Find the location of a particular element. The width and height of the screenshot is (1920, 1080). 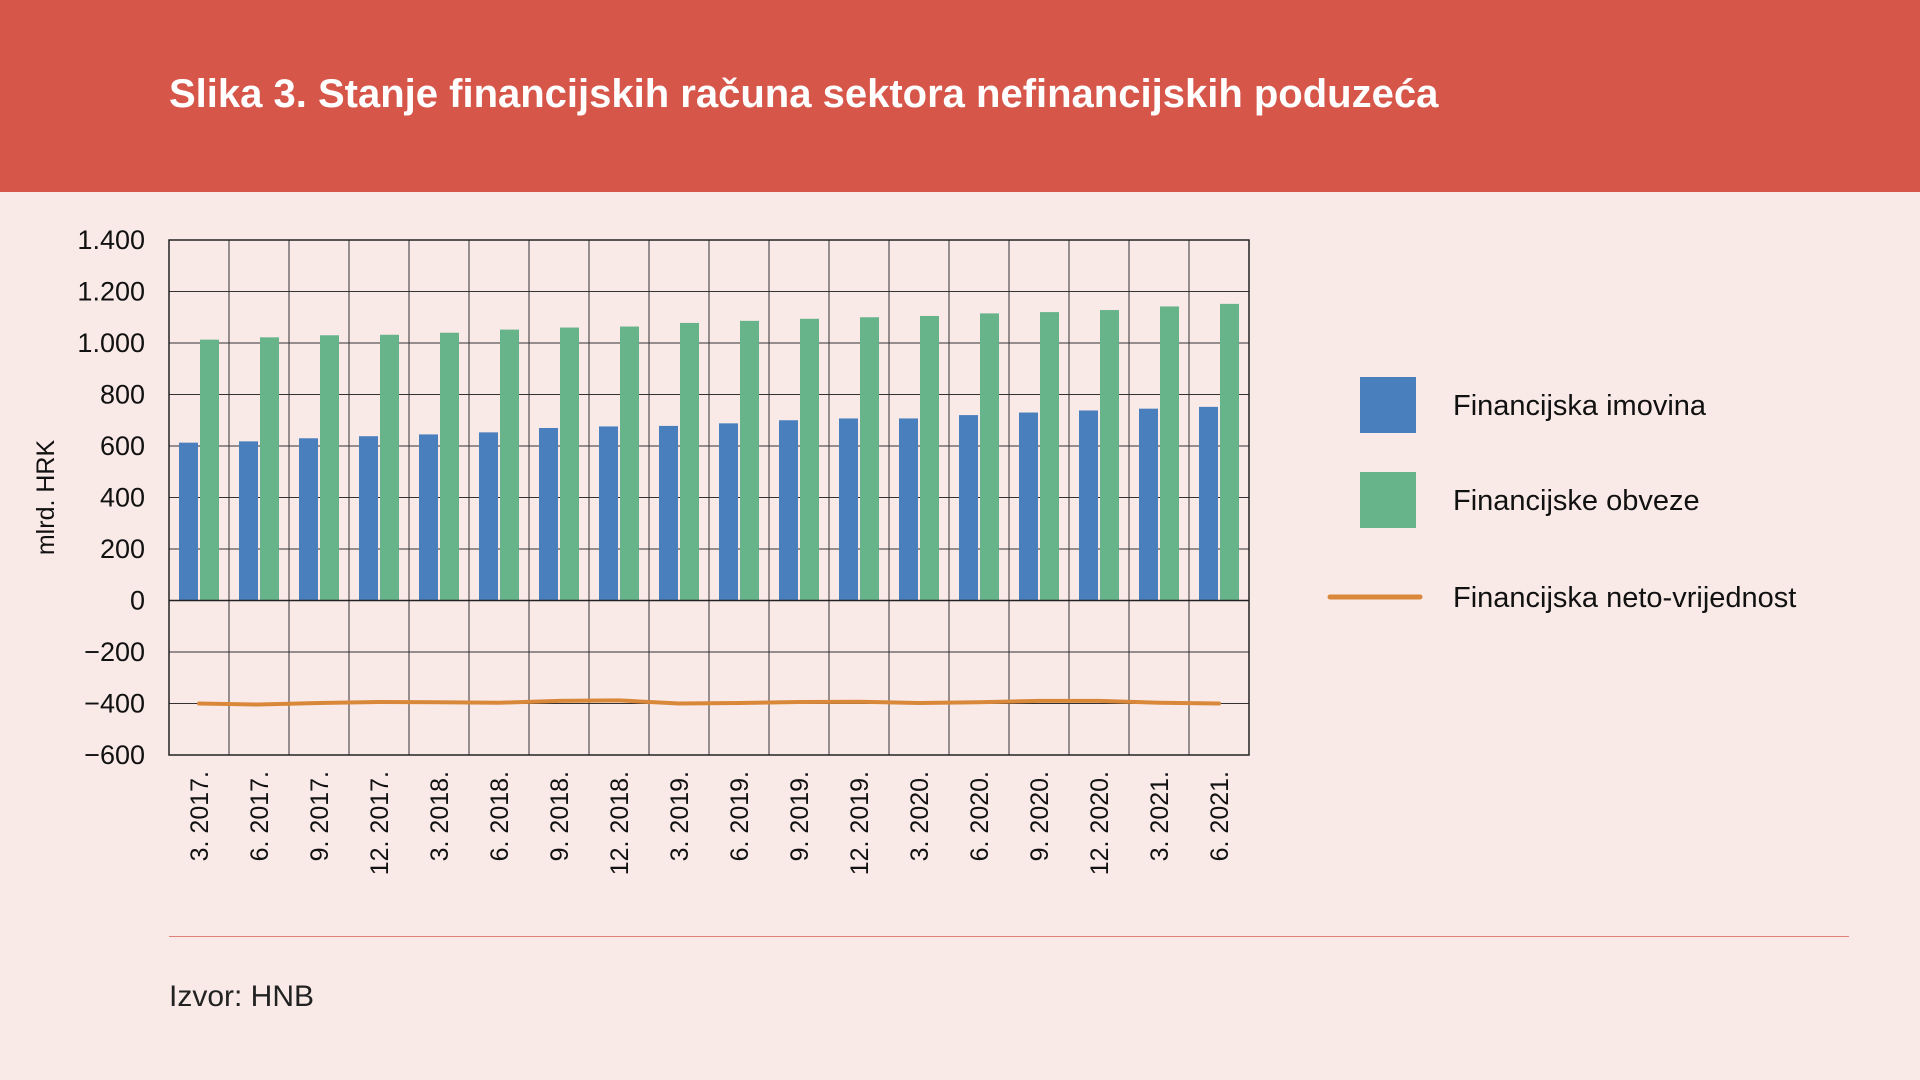

x-tick-label: 12. 2020. is located at coordinates (1100, 823).